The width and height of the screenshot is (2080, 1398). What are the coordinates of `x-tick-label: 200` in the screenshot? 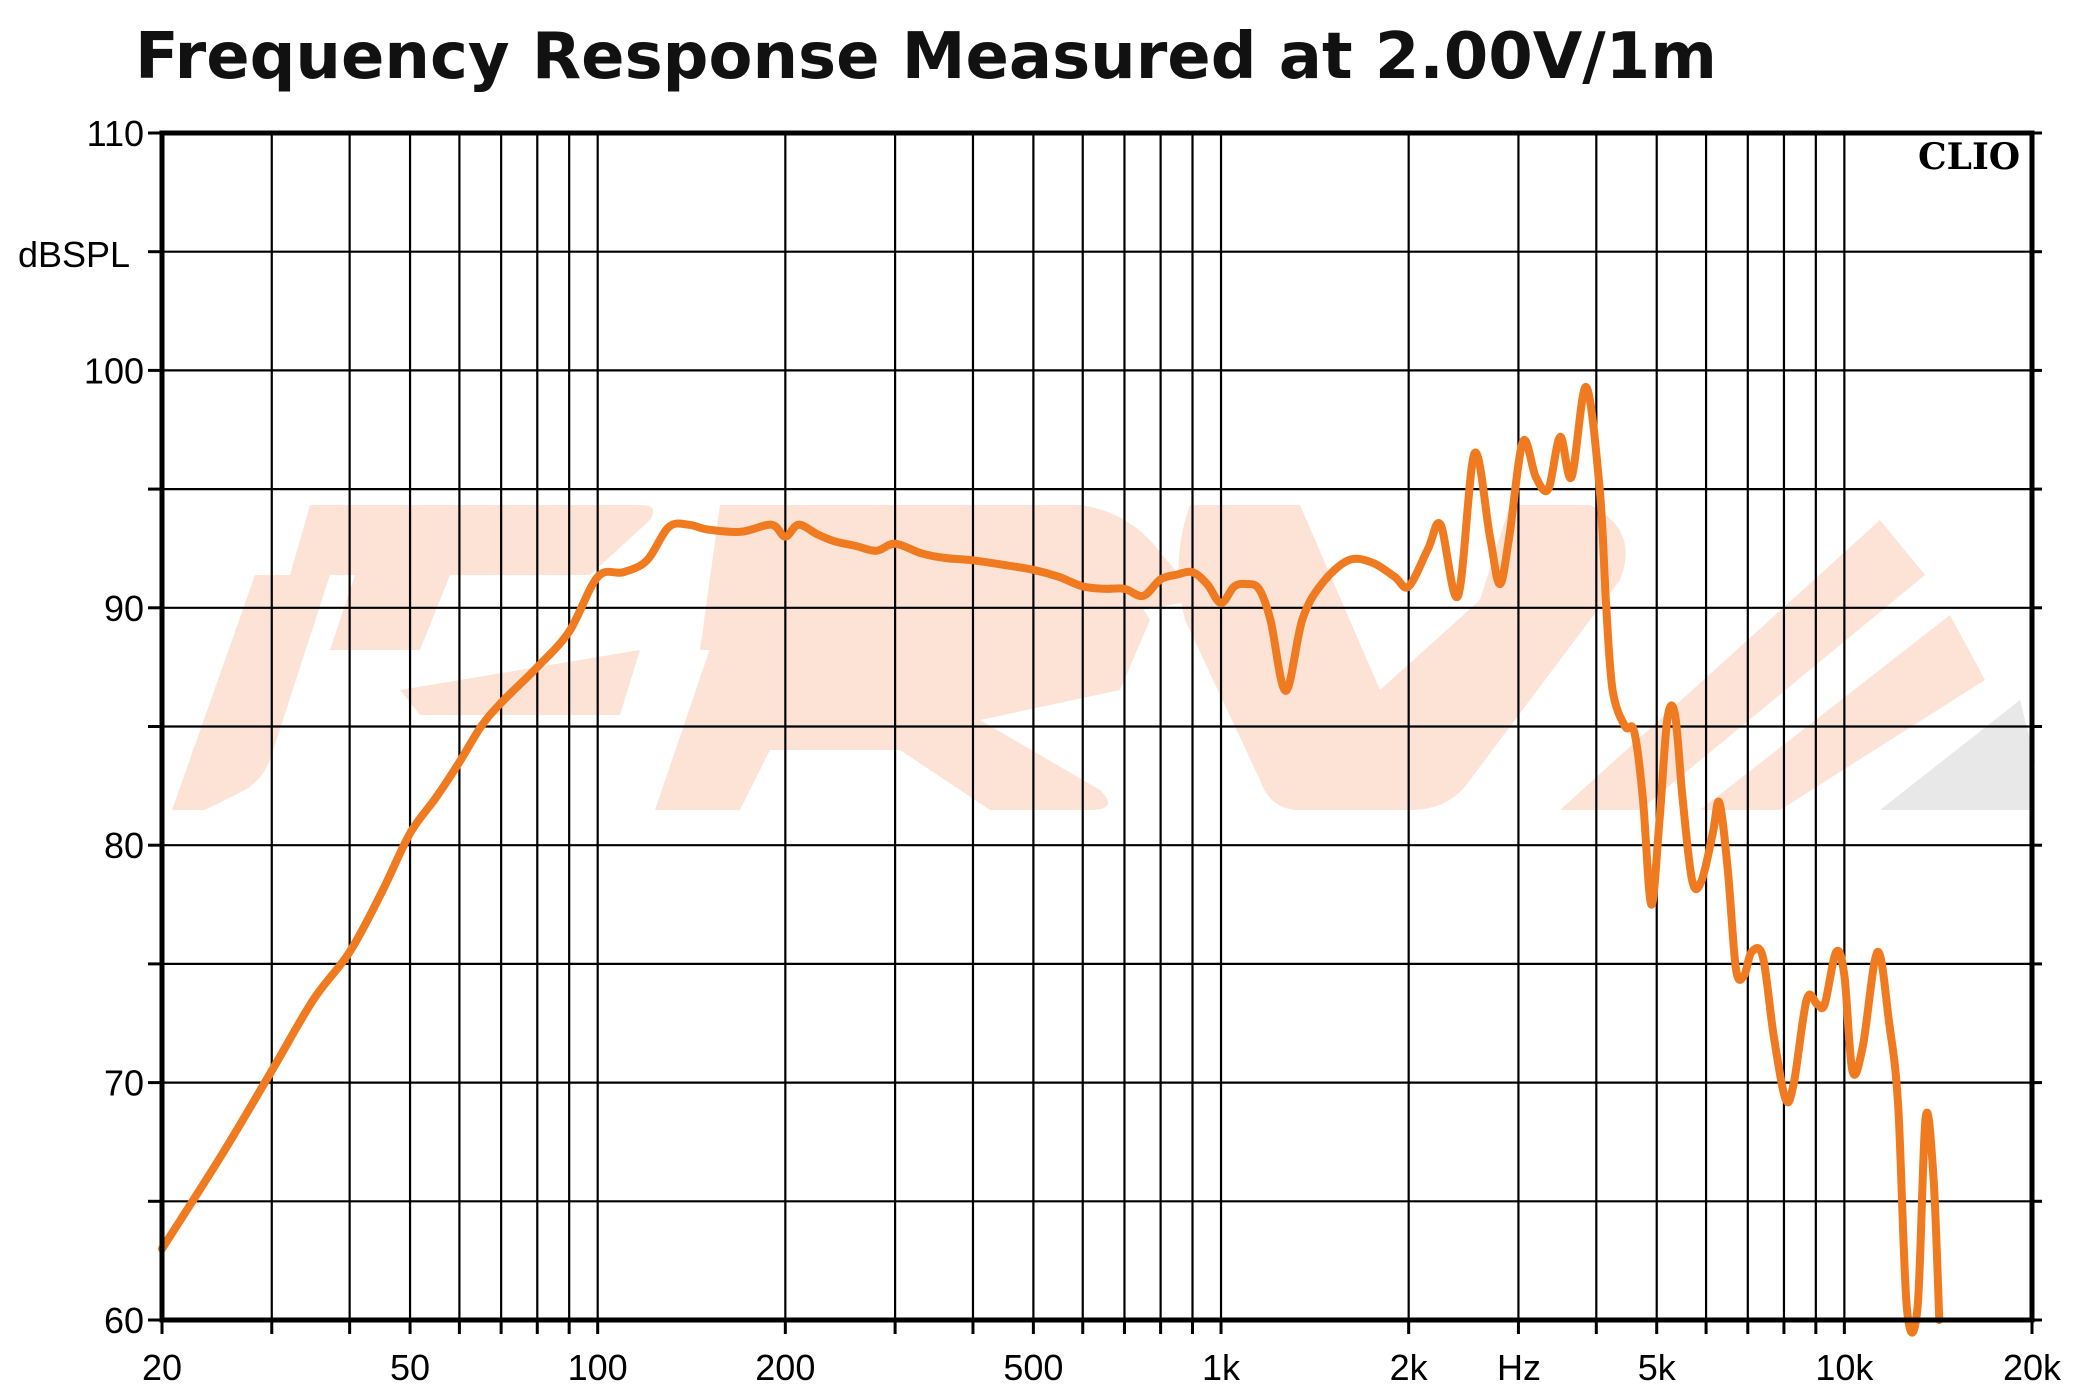 It's located at (785, 1367).